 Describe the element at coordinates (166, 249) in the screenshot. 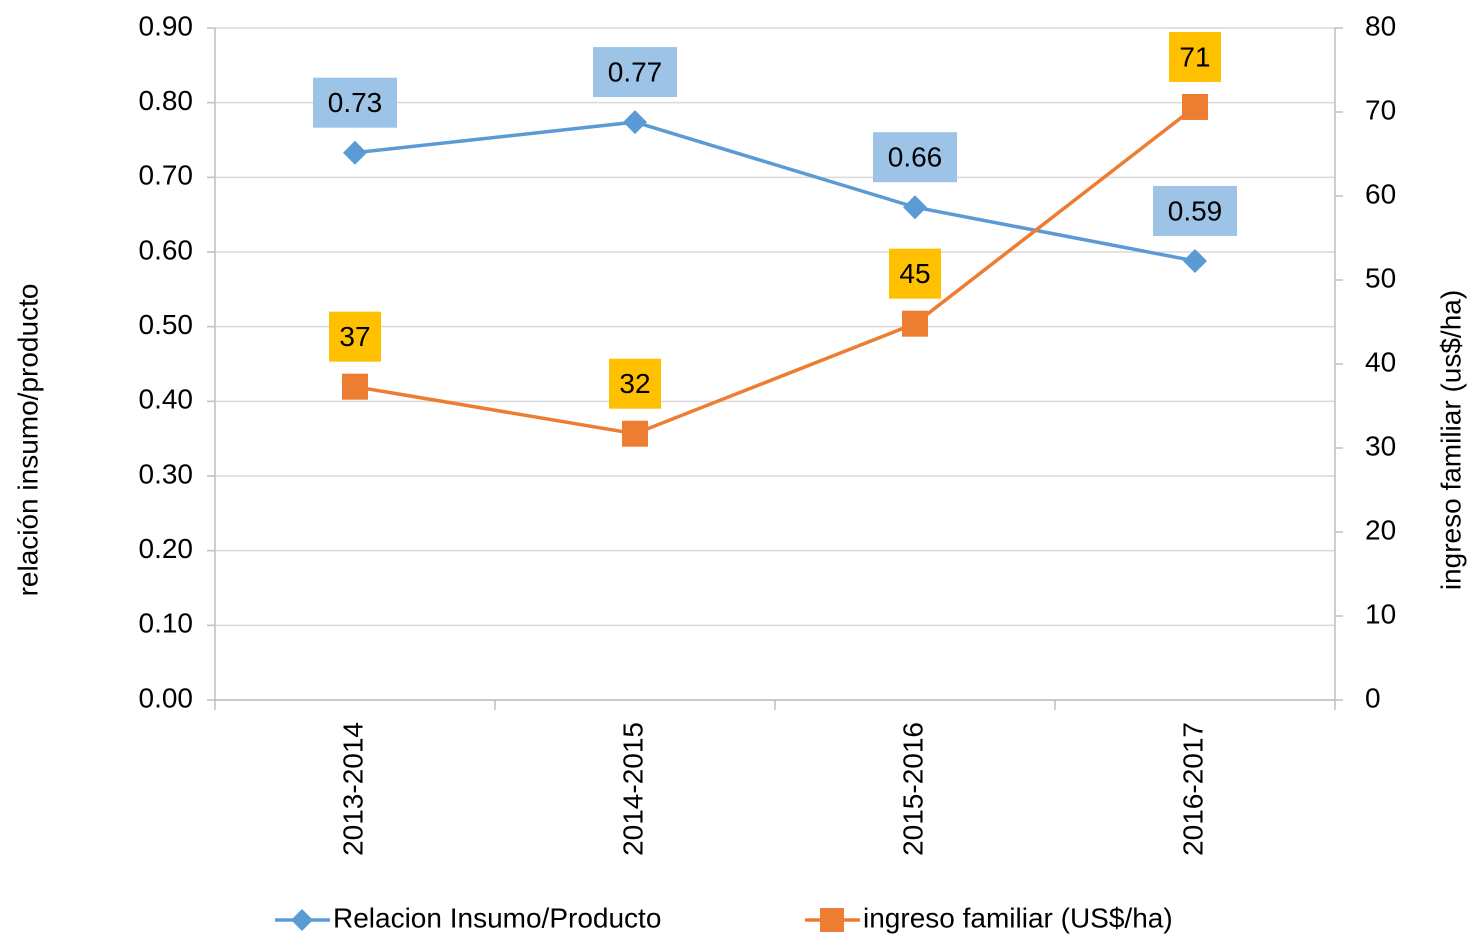

I see `y-tick-label: 0.60` at that location.